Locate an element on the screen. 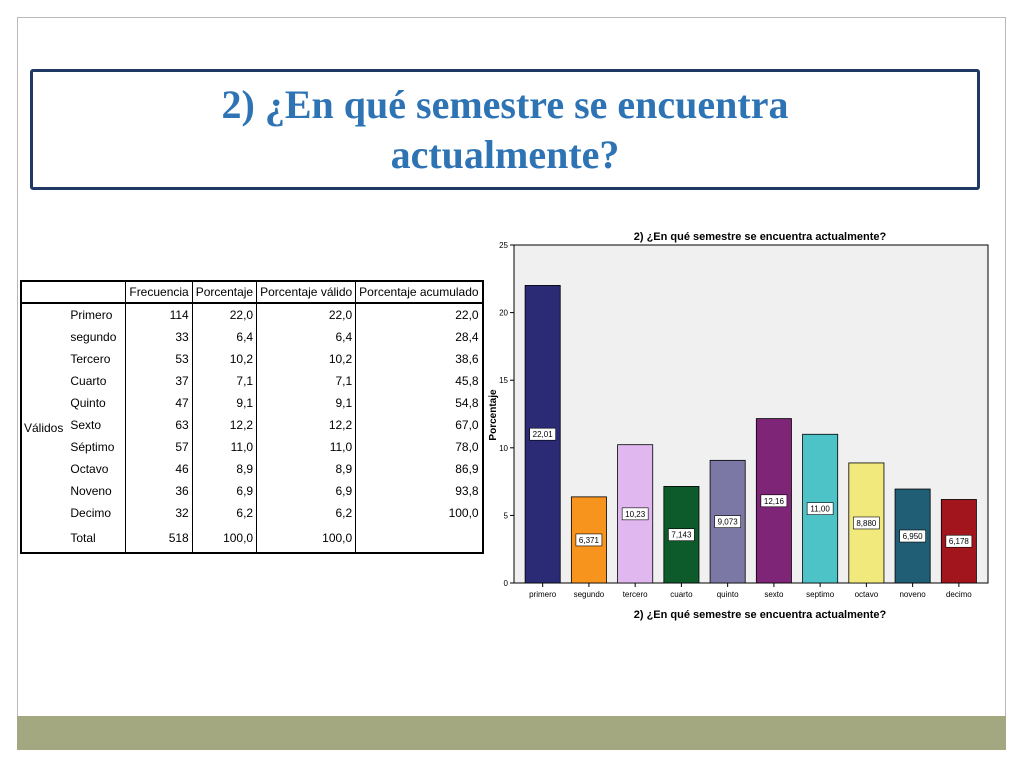 This screenshot has width=1024, height=768. x-tick-label: sexto is located at coordinates (774, 594).